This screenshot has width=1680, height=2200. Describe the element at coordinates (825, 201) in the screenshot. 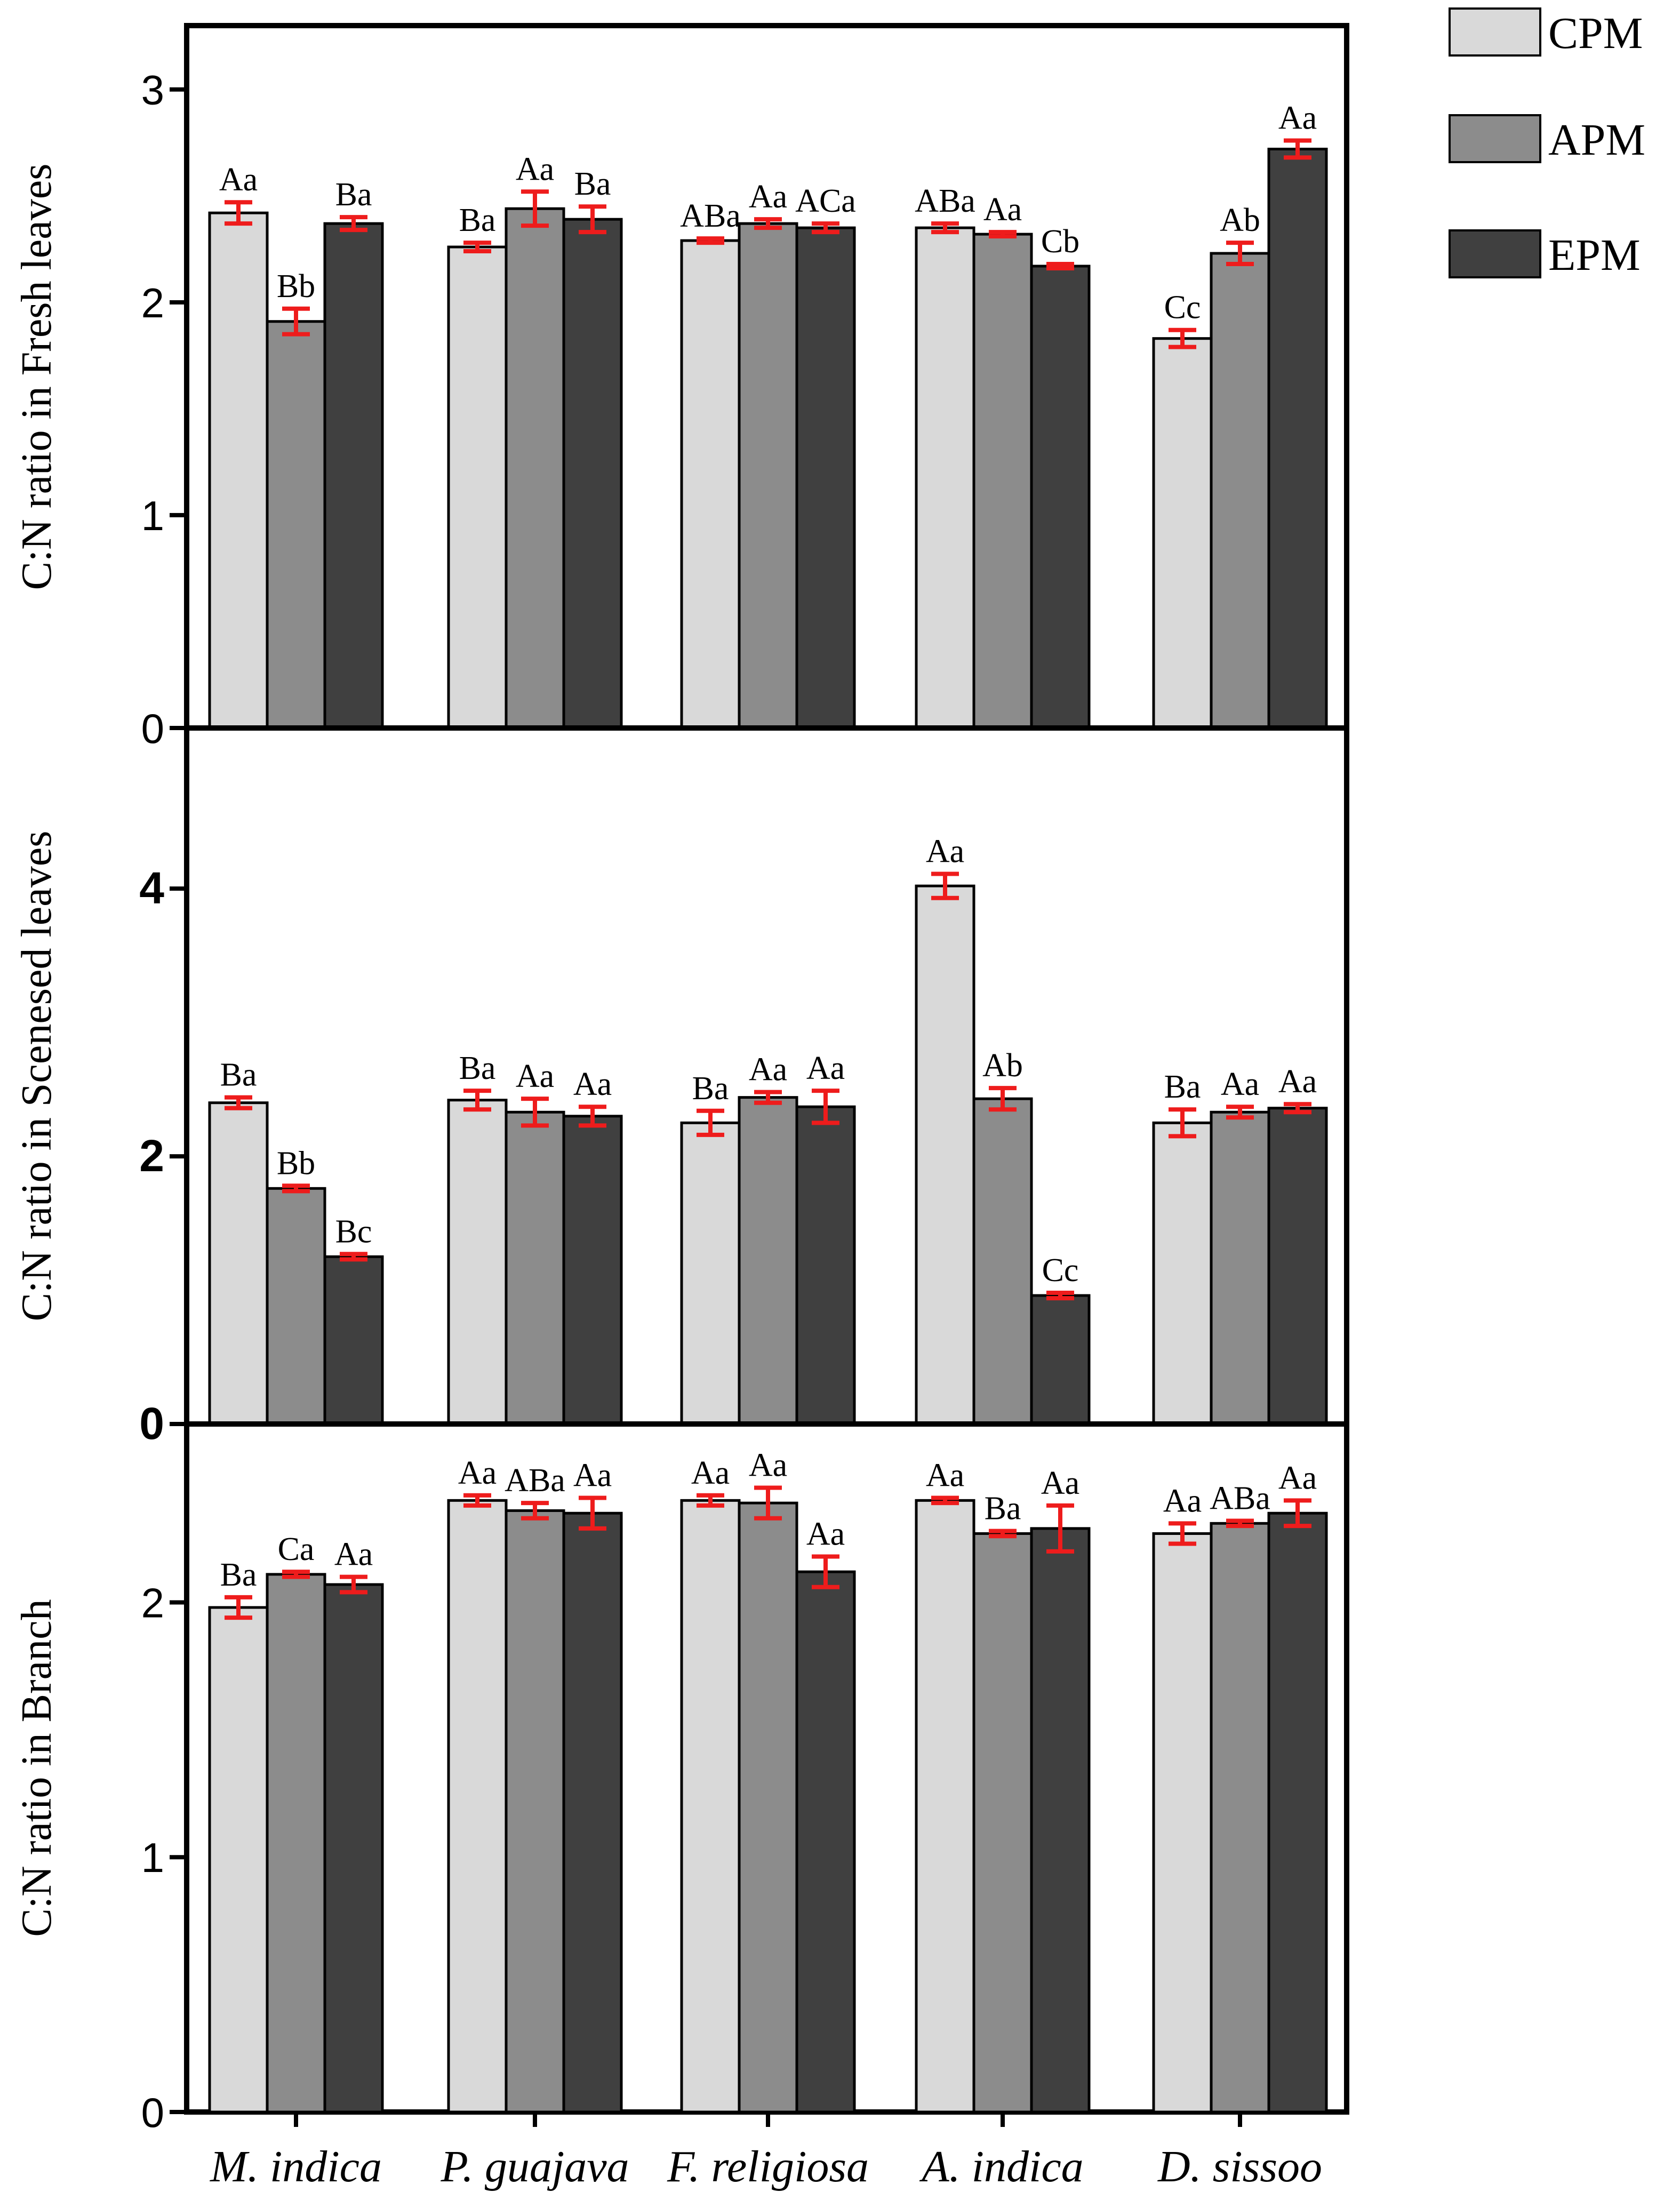

I see `data-label: ACa` at that location.